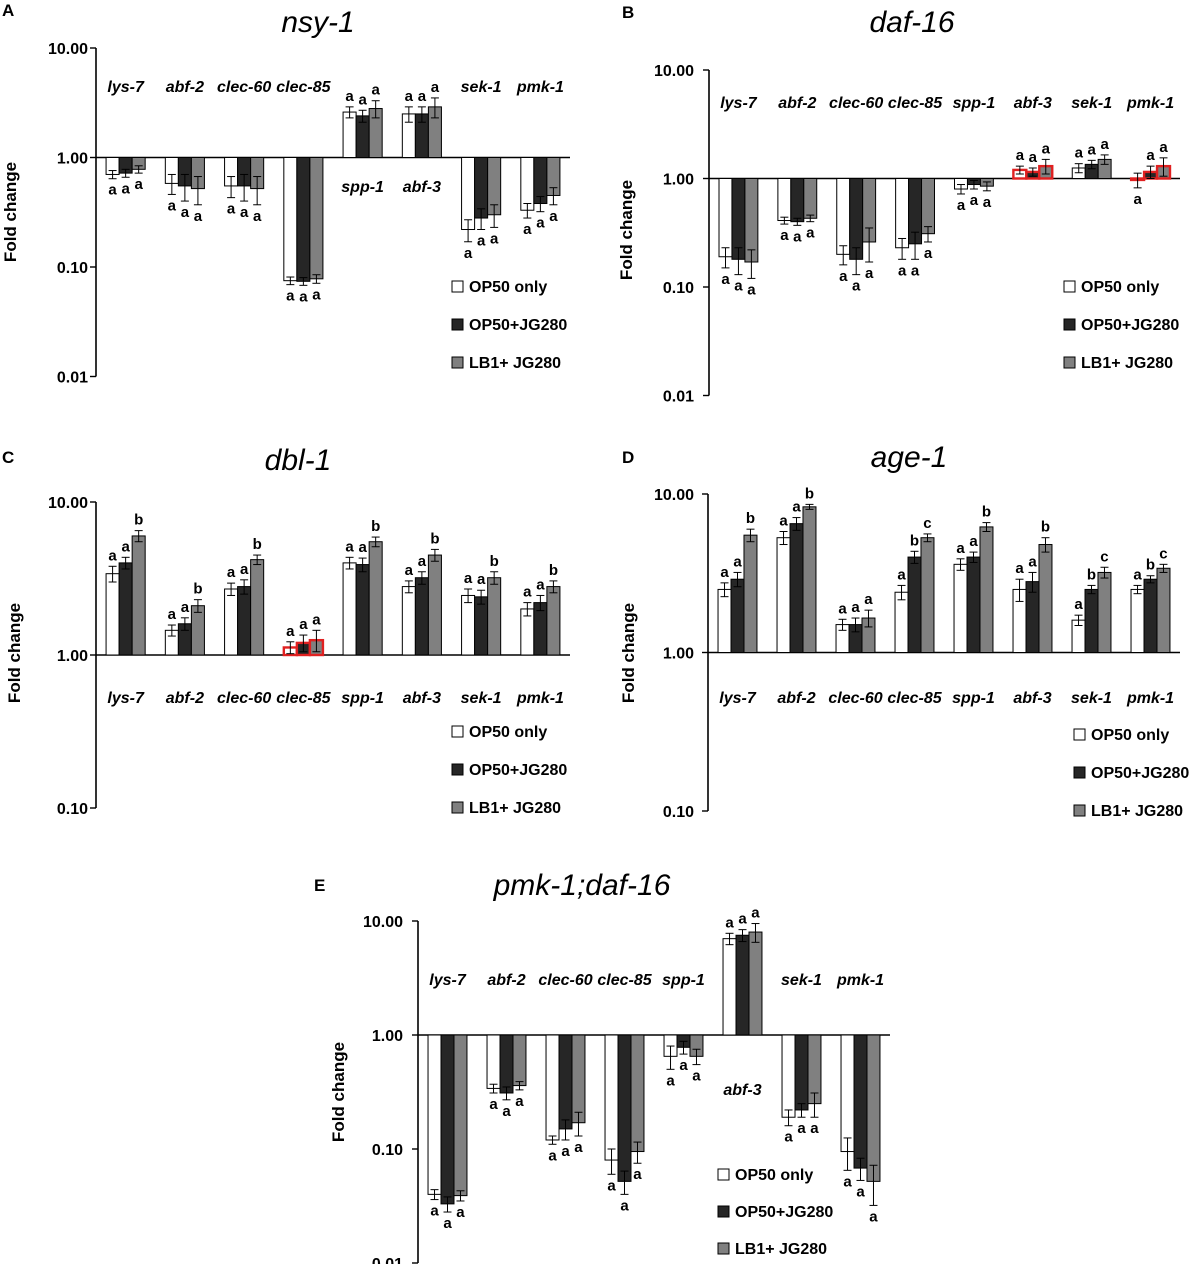 The height and width of the screenshot is (1264, 1195). What do you see at coordinates (582, 885) in the screenshot?
I see `panel-title: pmk-1;daf-16` at bounding box center [582, 885].